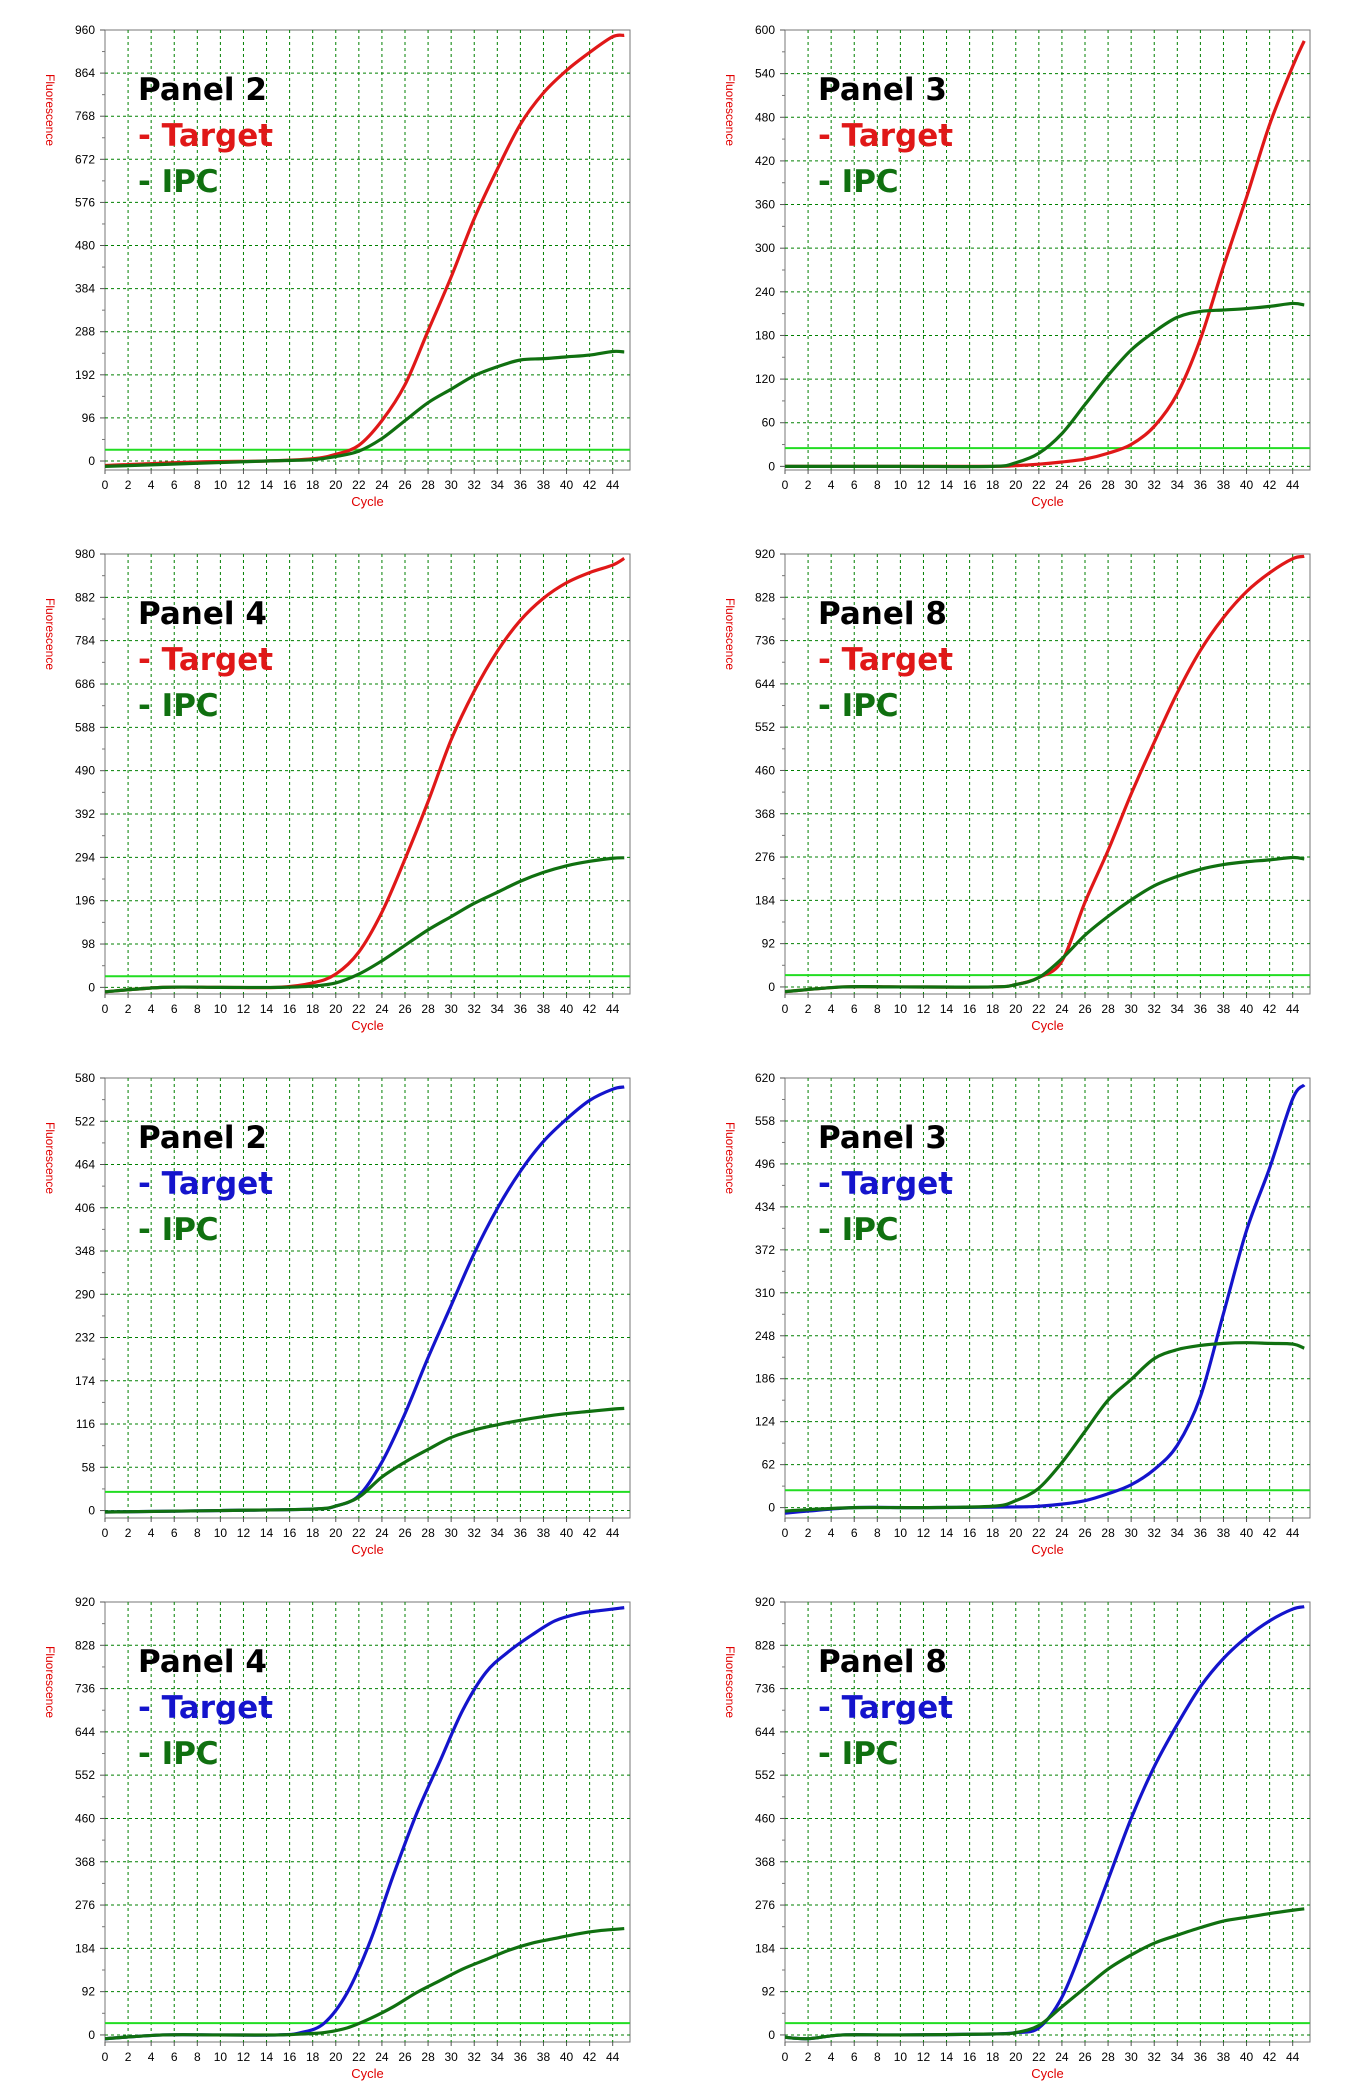 This screenshot has height=2100, width=1350. What do you see at coordinates (765, 117) in the screenshot?
I see `y-tick-label: 480` at bounding box center [765, 117].